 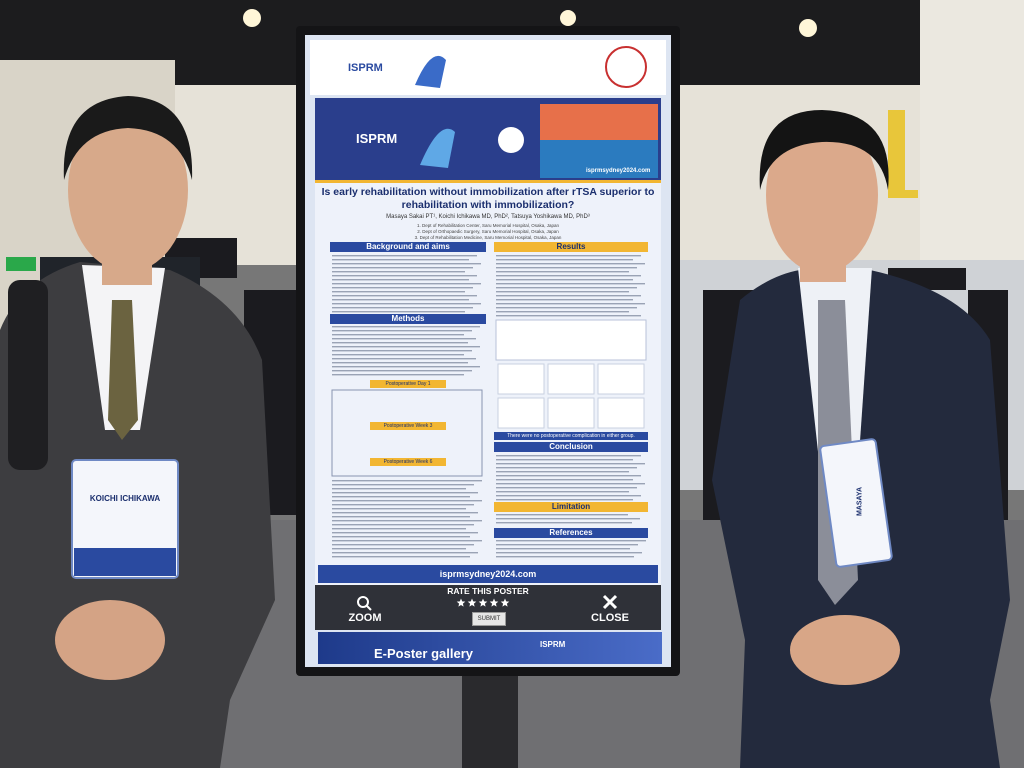 I want to click on submit-button: SUBMIT, so click(x=489, y=619).